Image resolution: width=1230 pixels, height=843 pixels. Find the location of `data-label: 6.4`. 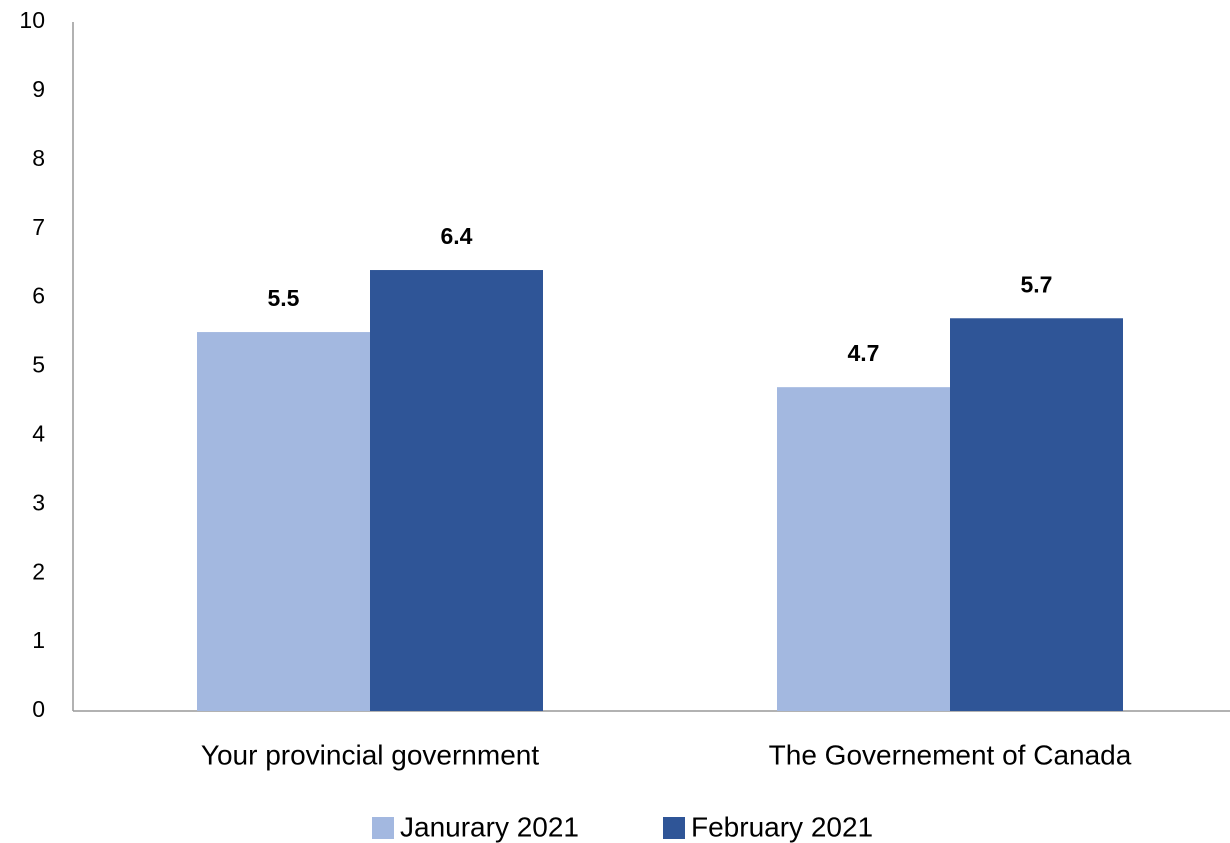

data-label: 6.4 is located at coordinates (457, 236).